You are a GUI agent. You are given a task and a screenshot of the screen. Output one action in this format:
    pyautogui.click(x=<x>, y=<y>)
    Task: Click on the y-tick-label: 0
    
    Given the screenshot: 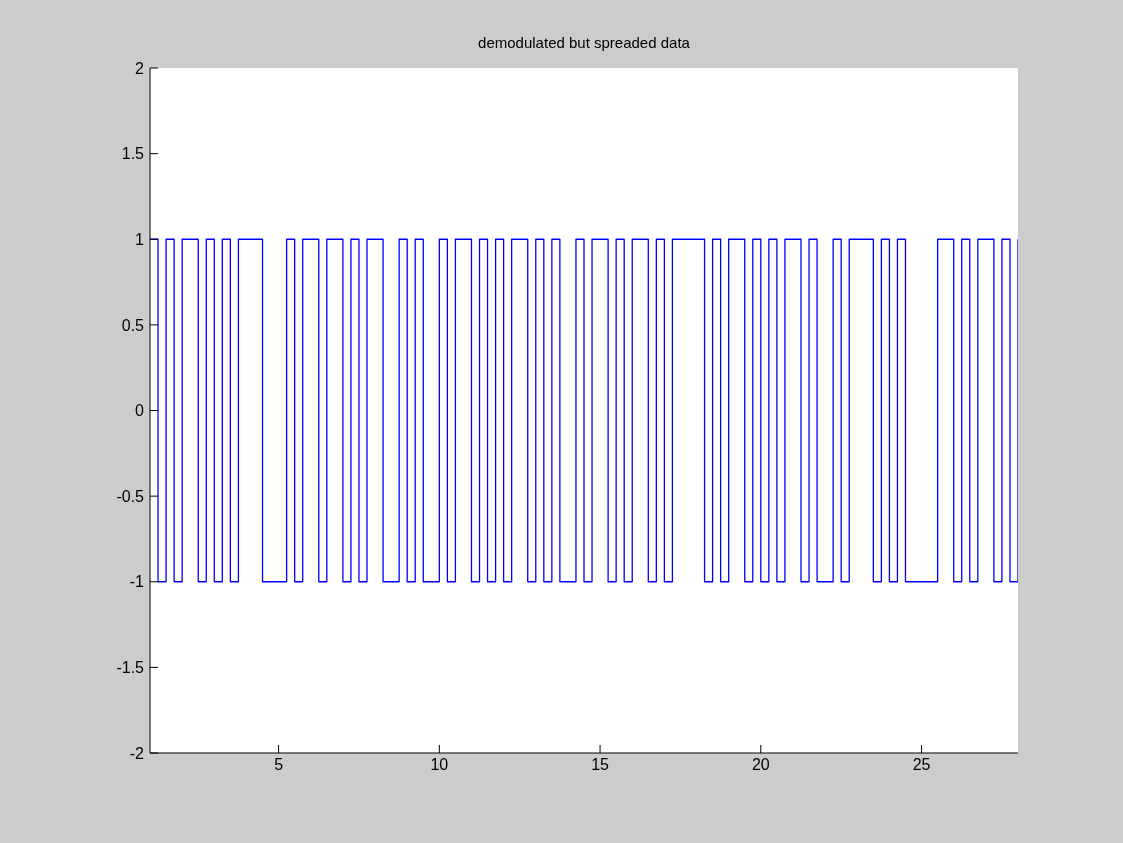 What is the action you would take?
    pyautogui.click(x=140, y=411)
    